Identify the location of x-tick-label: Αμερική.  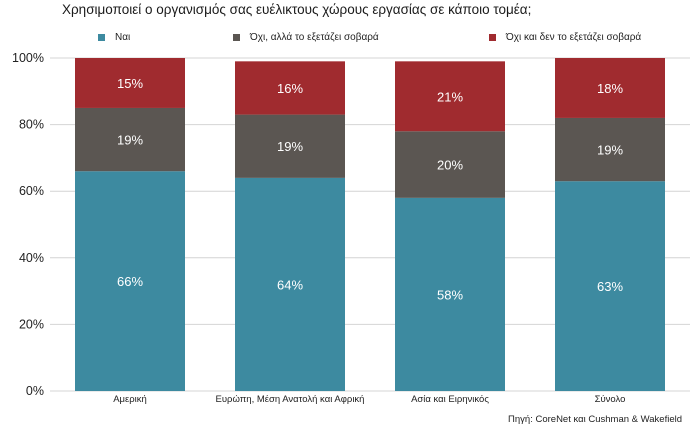
(130, 399).